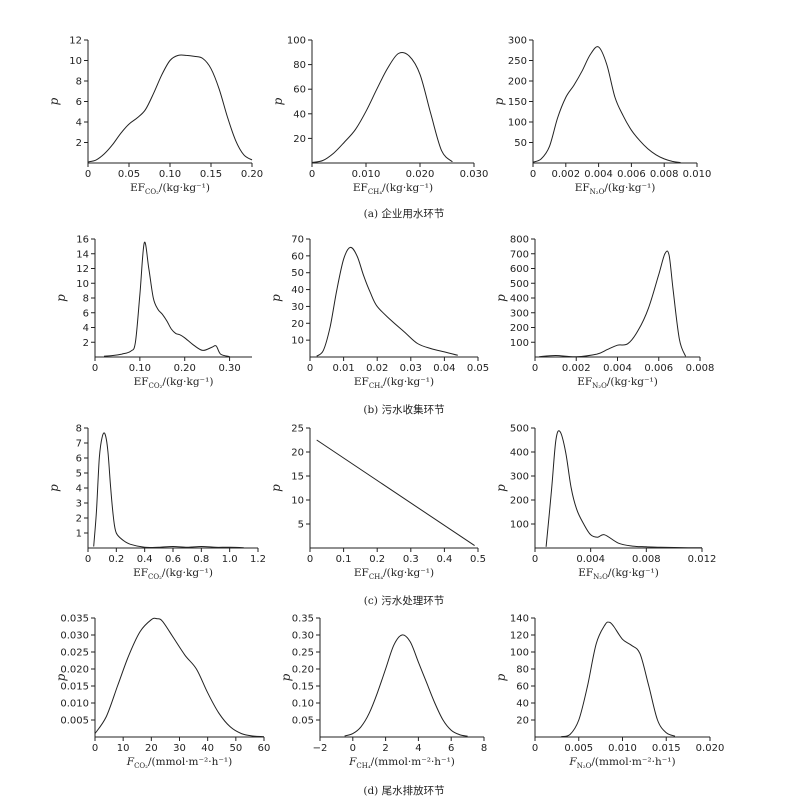 This screenshot has height=803, width=808. What do you see at coordinates (179, 763) in the screenshot?
I see `x-axis-label: FCO₂/(mmol·m⁻²·h⁻¹)` at bounding box center [179, 763].